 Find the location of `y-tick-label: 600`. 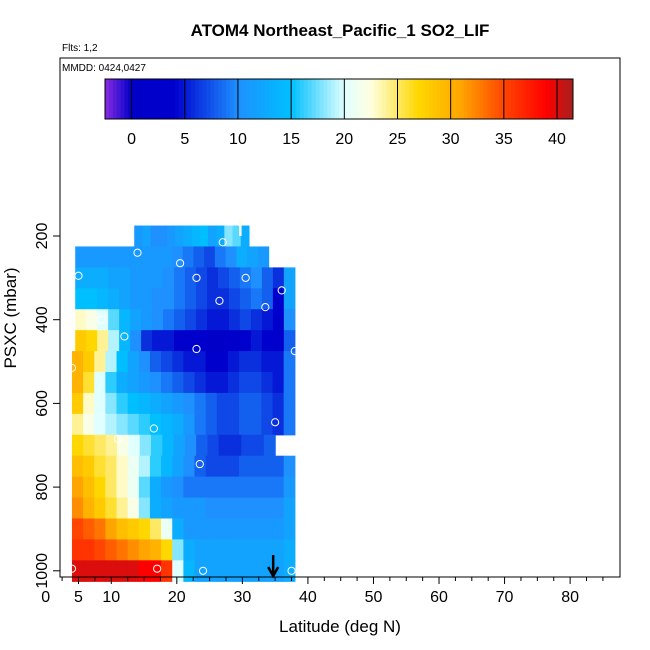

y-tick-label: 600 is located at coordinates (42, 403).